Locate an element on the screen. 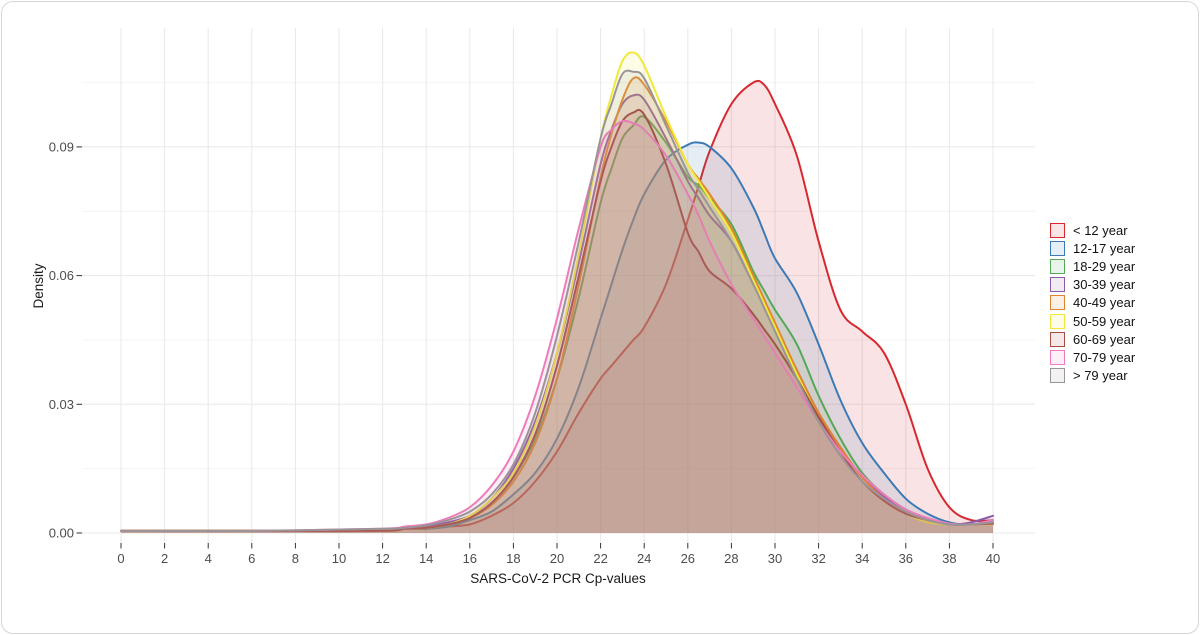 The width and height of the screenshot is (1200, 635). x-tick-label: 28 is located at coordinates (731, 558).